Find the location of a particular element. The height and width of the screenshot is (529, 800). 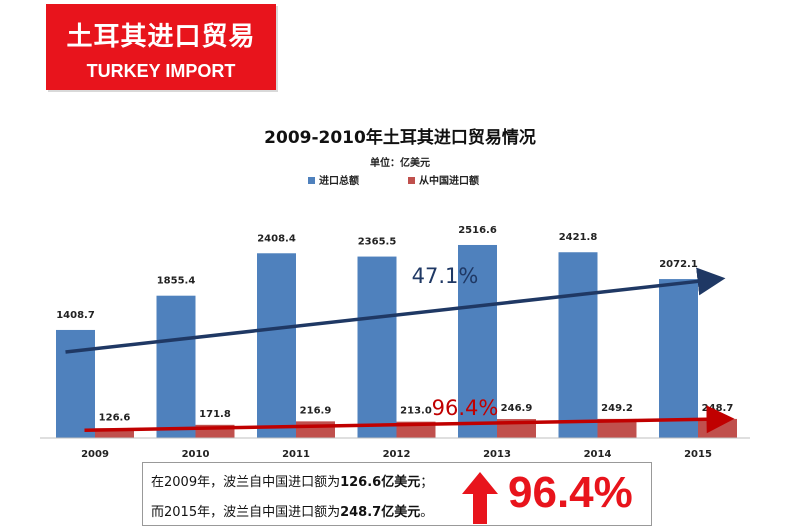

data-label: 171.8 is located at coordinates (215, 414).